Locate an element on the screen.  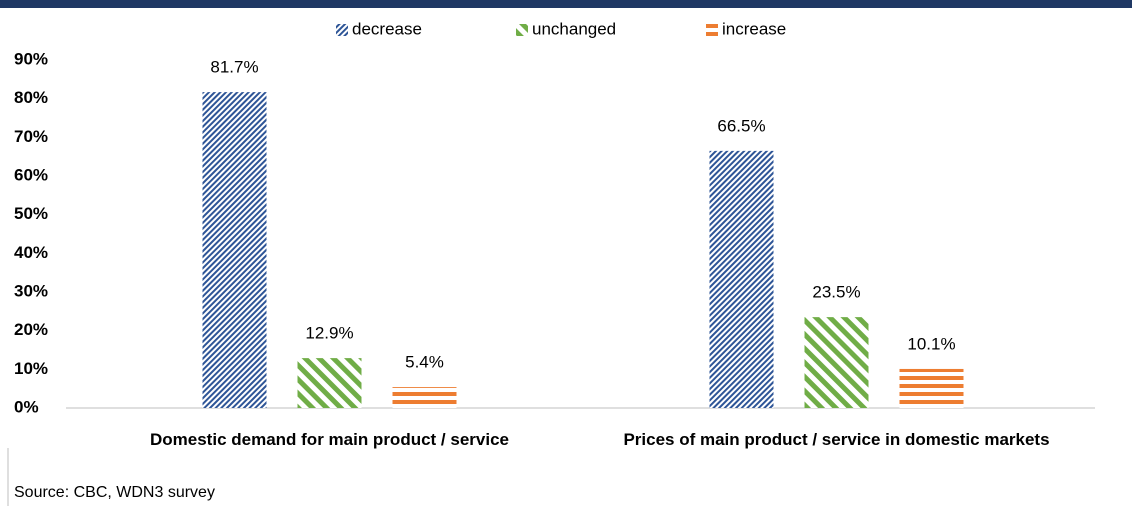
y-tick-label: 90% is located at coordinates (31, 58).